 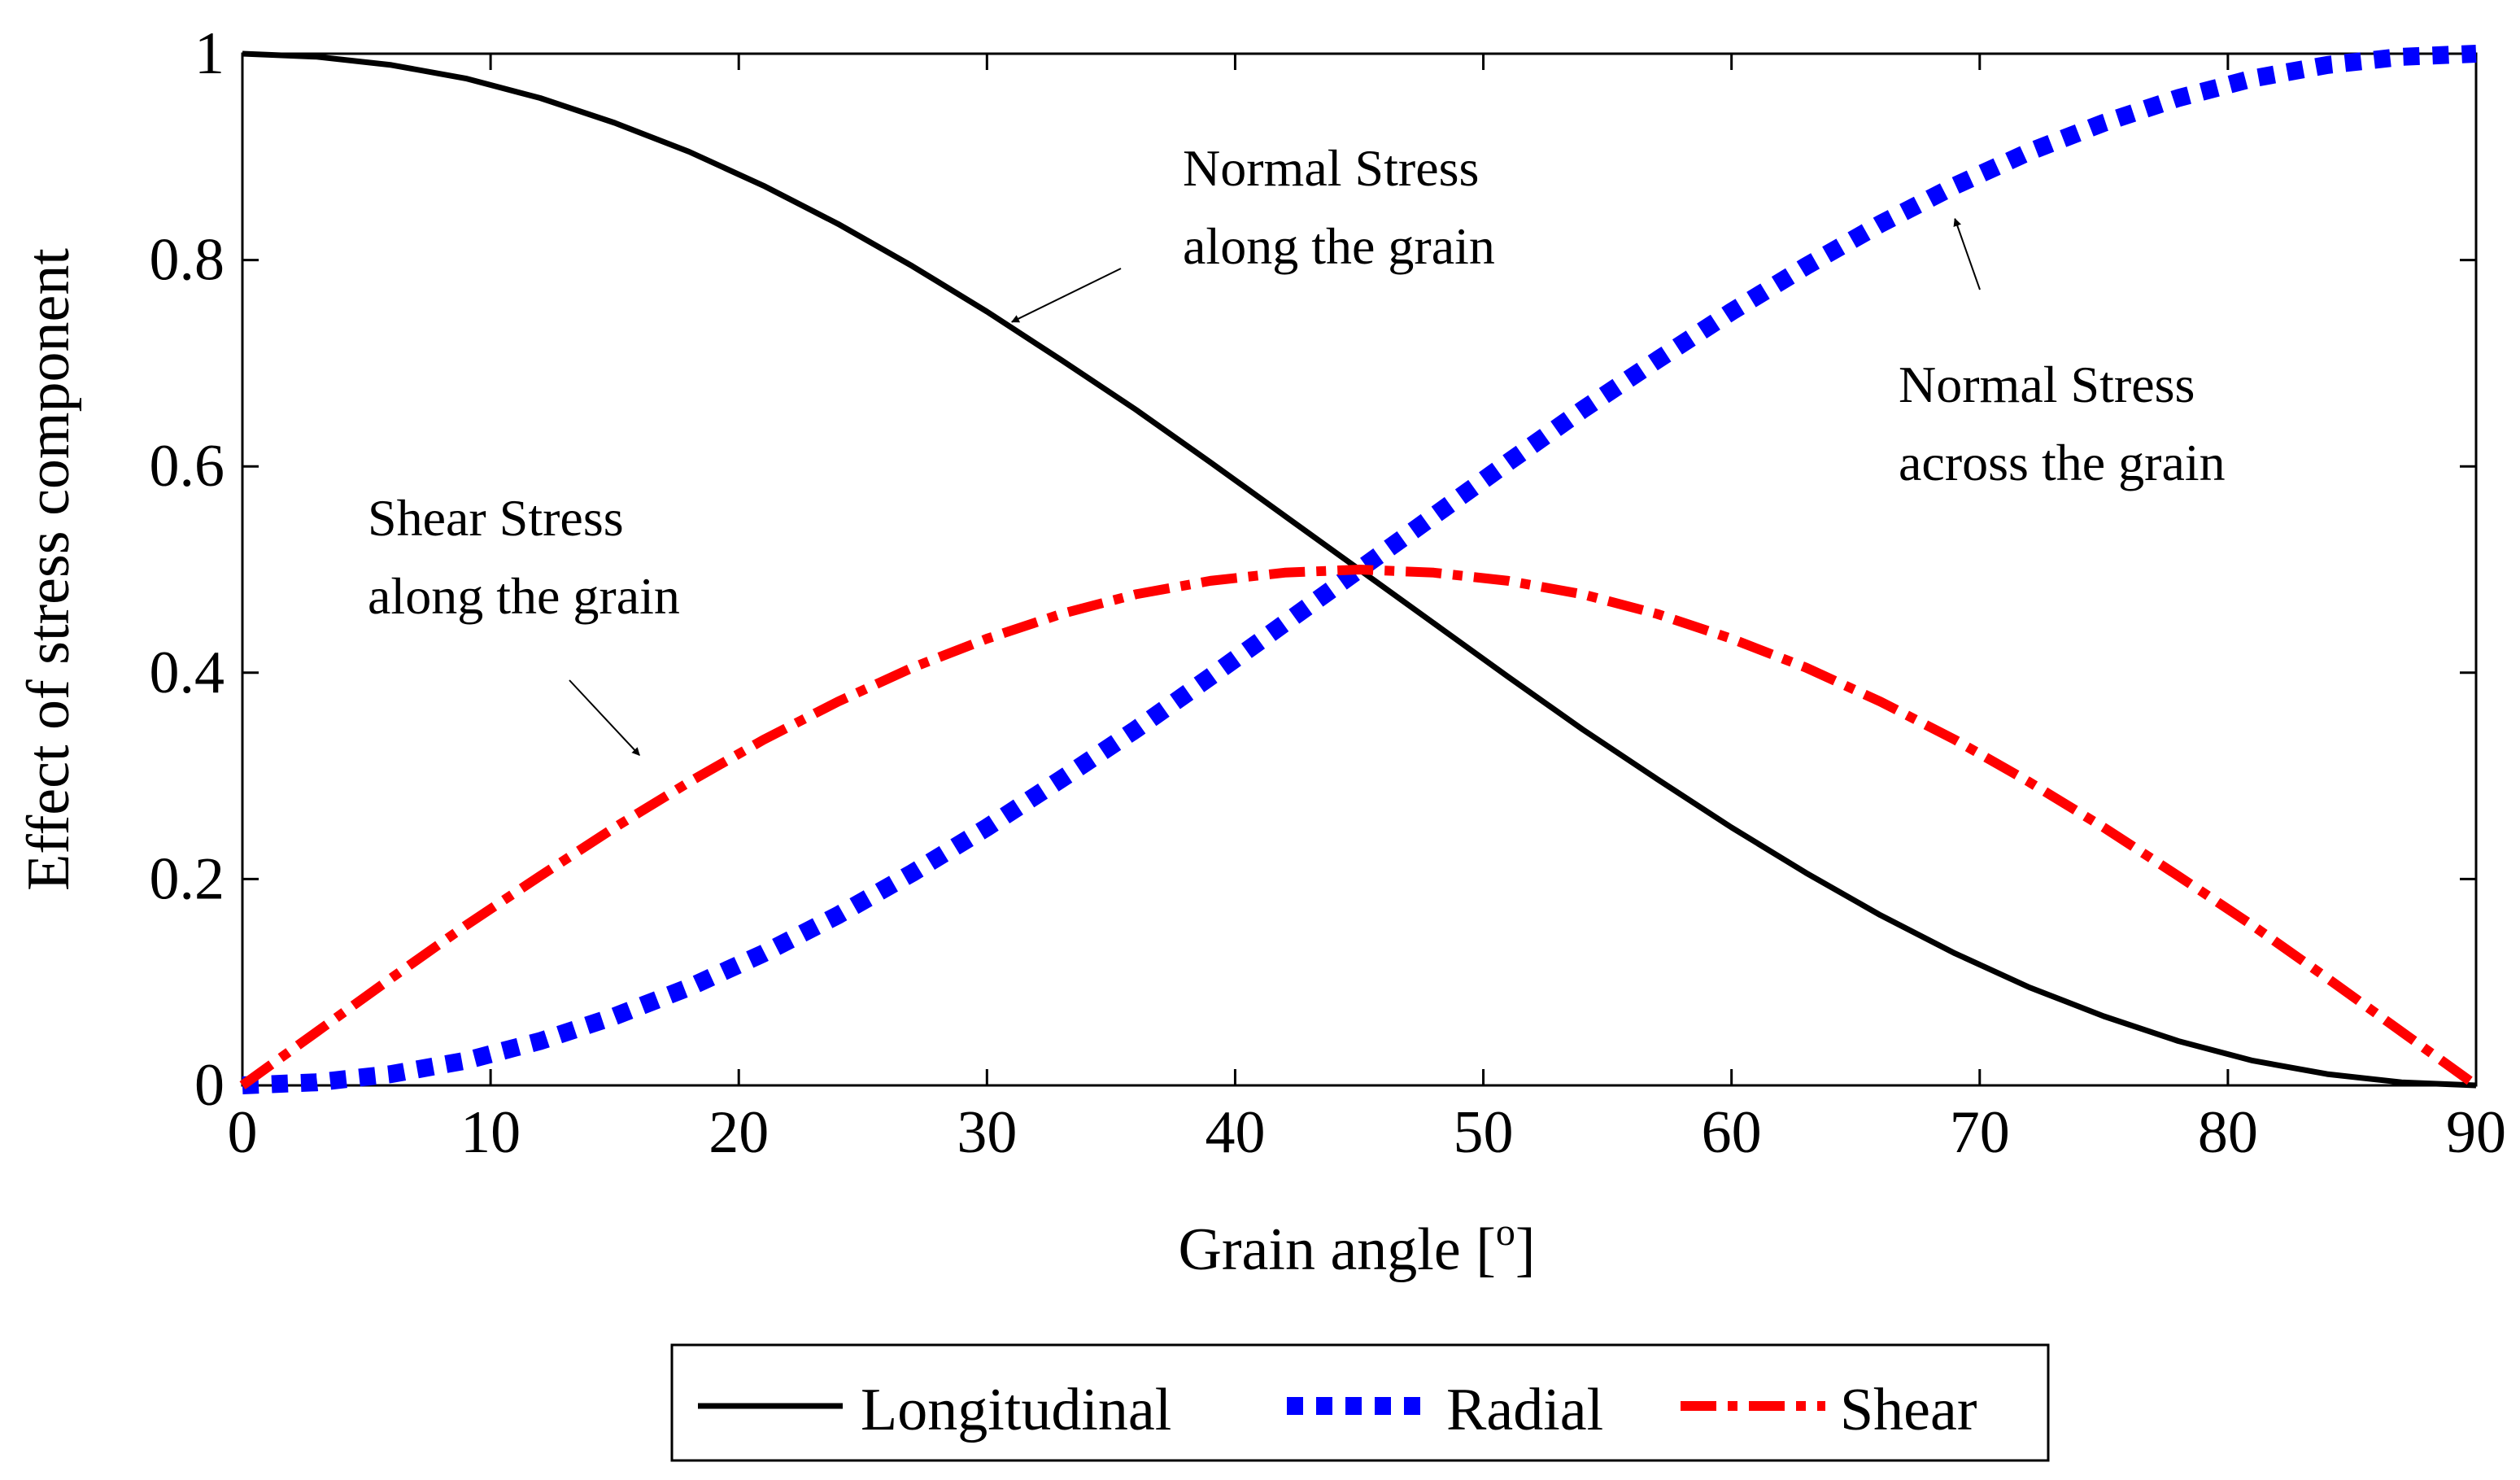 What do you see at coordinates (1484, 1132) in the screenshot?
I see `x-tick-label: 50` at bounding box center [1484, 1132].